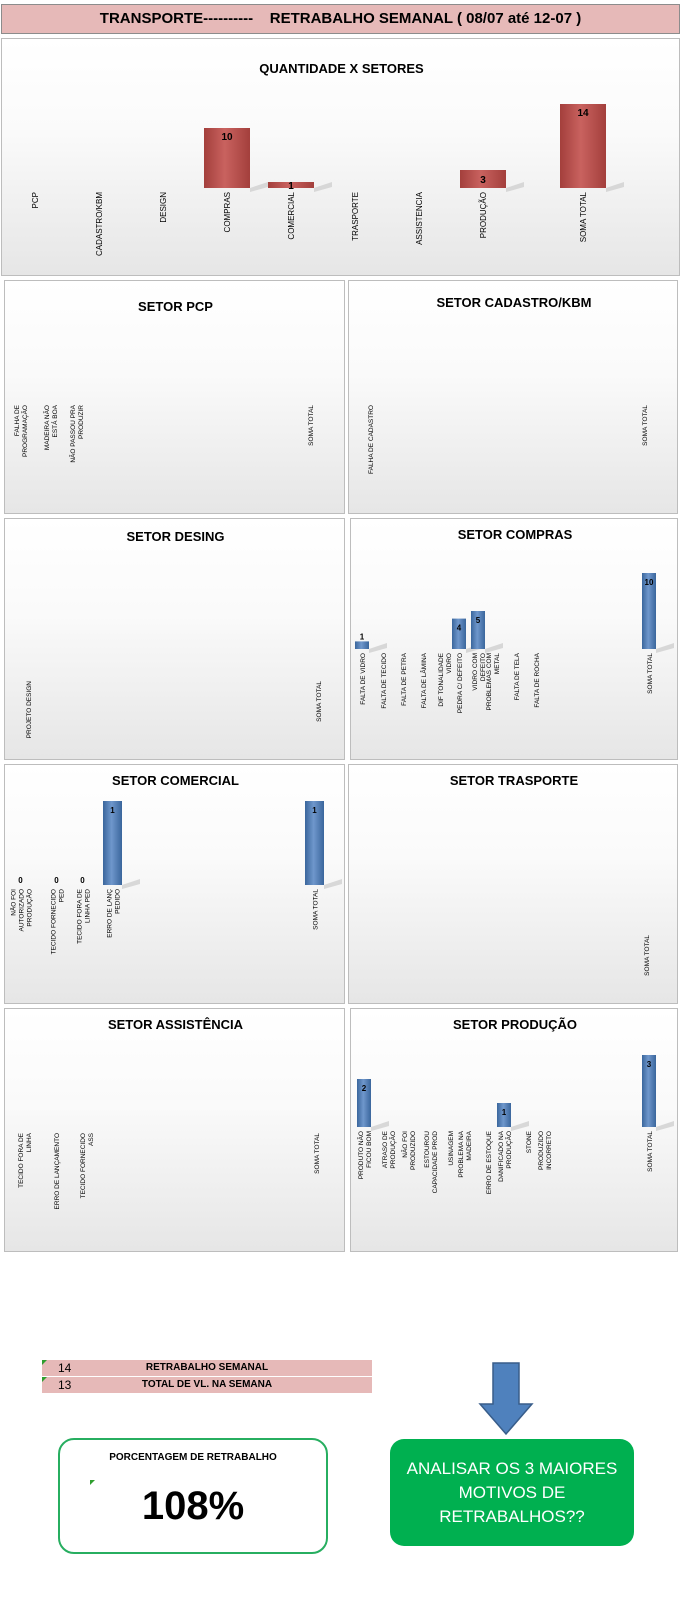  Describe the element at coordinates (489, 1162) in the screenshot. I see `category-label: ERRO DE ESTOQUE` at that location.